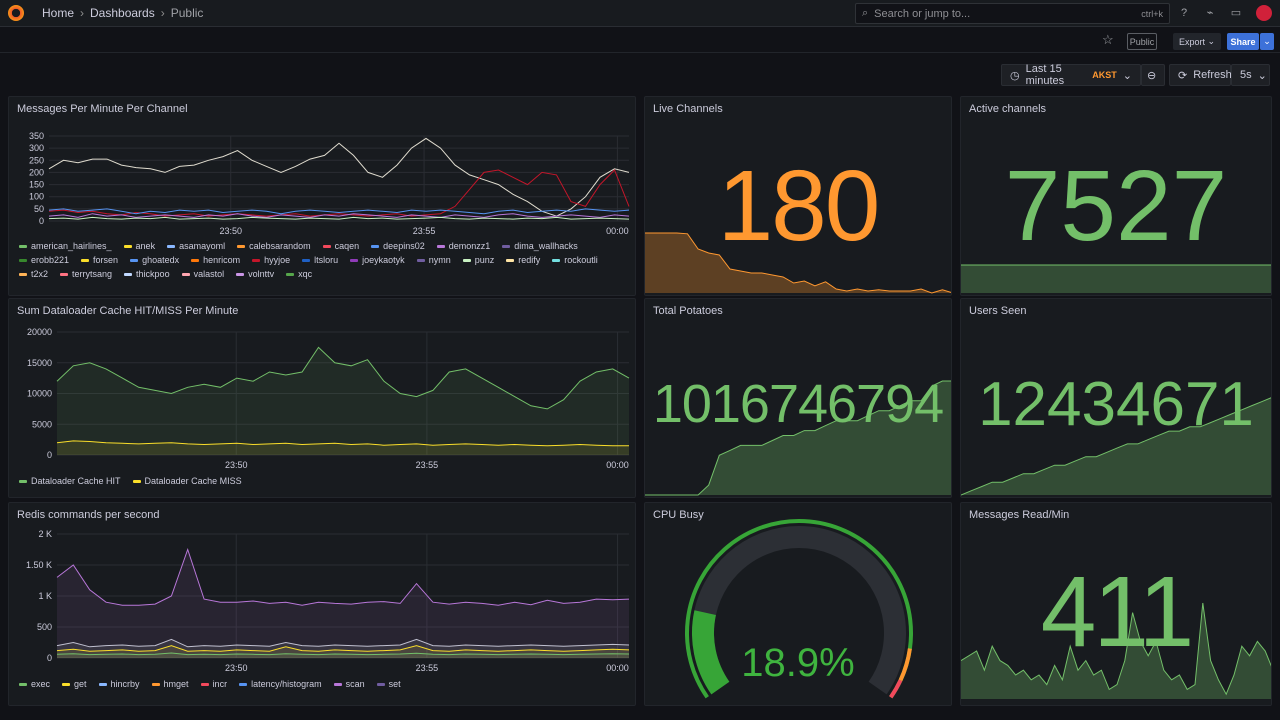  What do you see at coordinates (1184, 13) in the screenshot?
I see `help-icon: ?` at bounding box center [1184, 13].